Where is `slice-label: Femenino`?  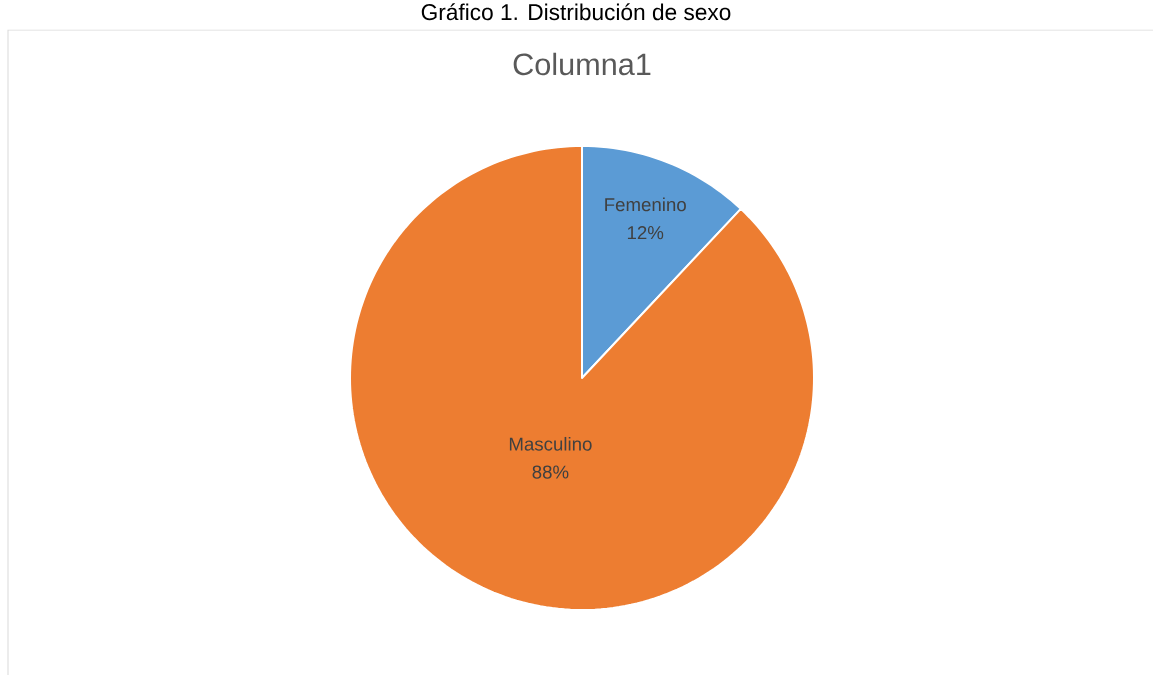 slice-label: Femenino is located at coordinates (645, 204).